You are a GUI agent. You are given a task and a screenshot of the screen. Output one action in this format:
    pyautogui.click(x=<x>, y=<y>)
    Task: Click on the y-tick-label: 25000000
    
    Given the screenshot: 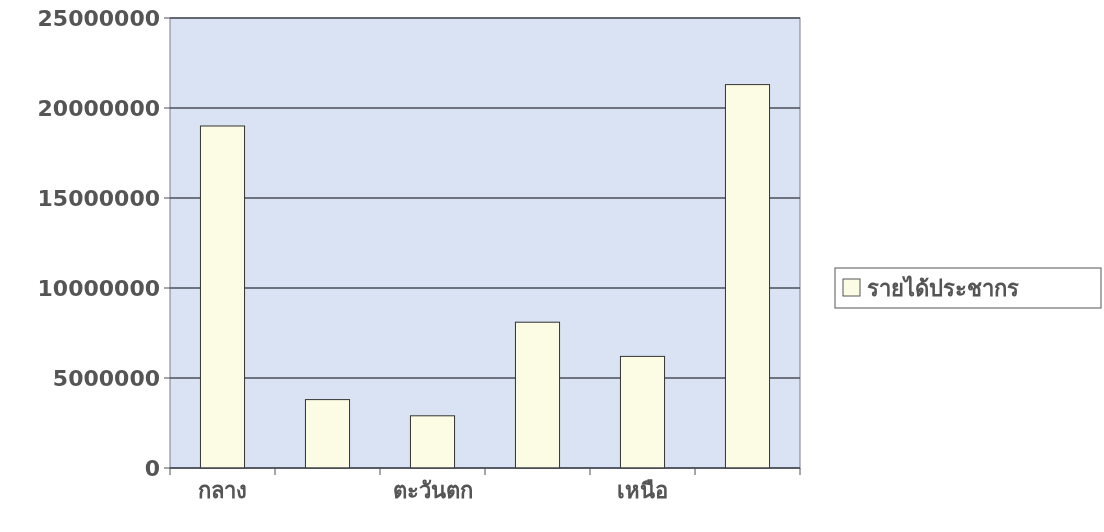 What is the action you would take?
    pyautogui.click(x=98, y=18)
    